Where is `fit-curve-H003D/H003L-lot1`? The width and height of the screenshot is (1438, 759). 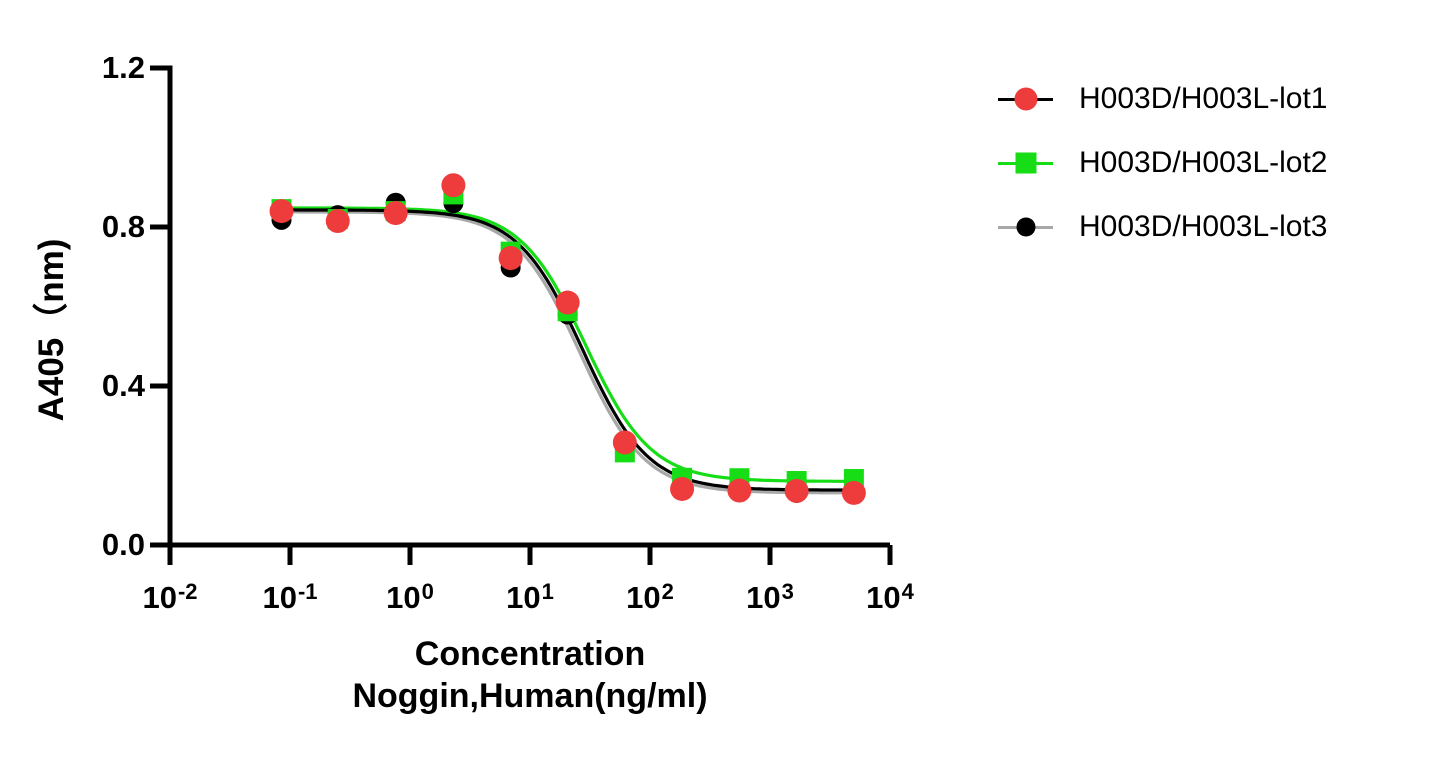 fit-curve-H003D/H003L-lot1 is located at coordinates (567, 350).